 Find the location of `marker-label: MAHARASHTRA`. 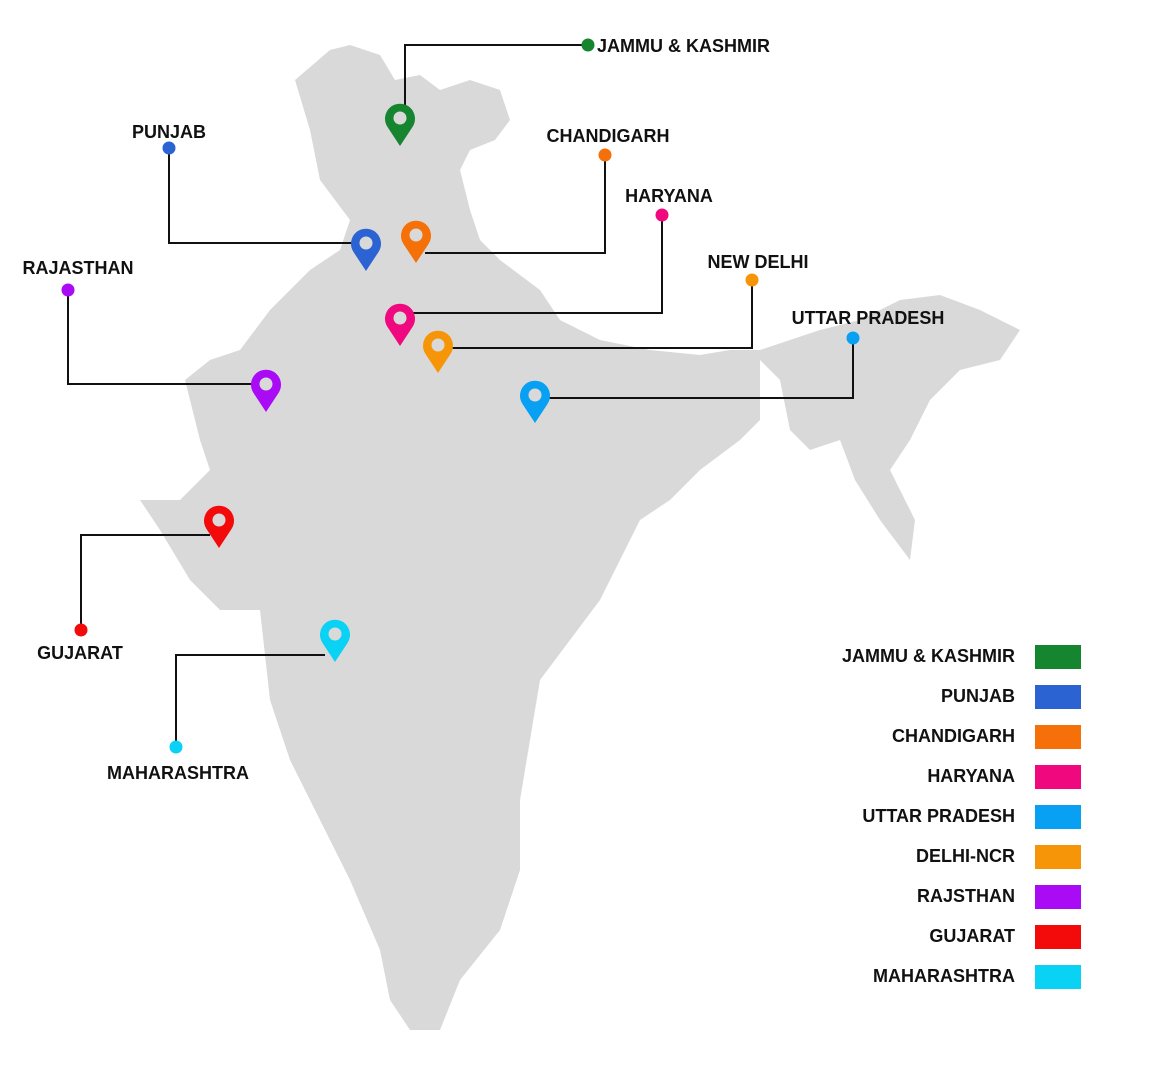

marker-label: MAHARASHTRA is located at coordinates (178, 773).